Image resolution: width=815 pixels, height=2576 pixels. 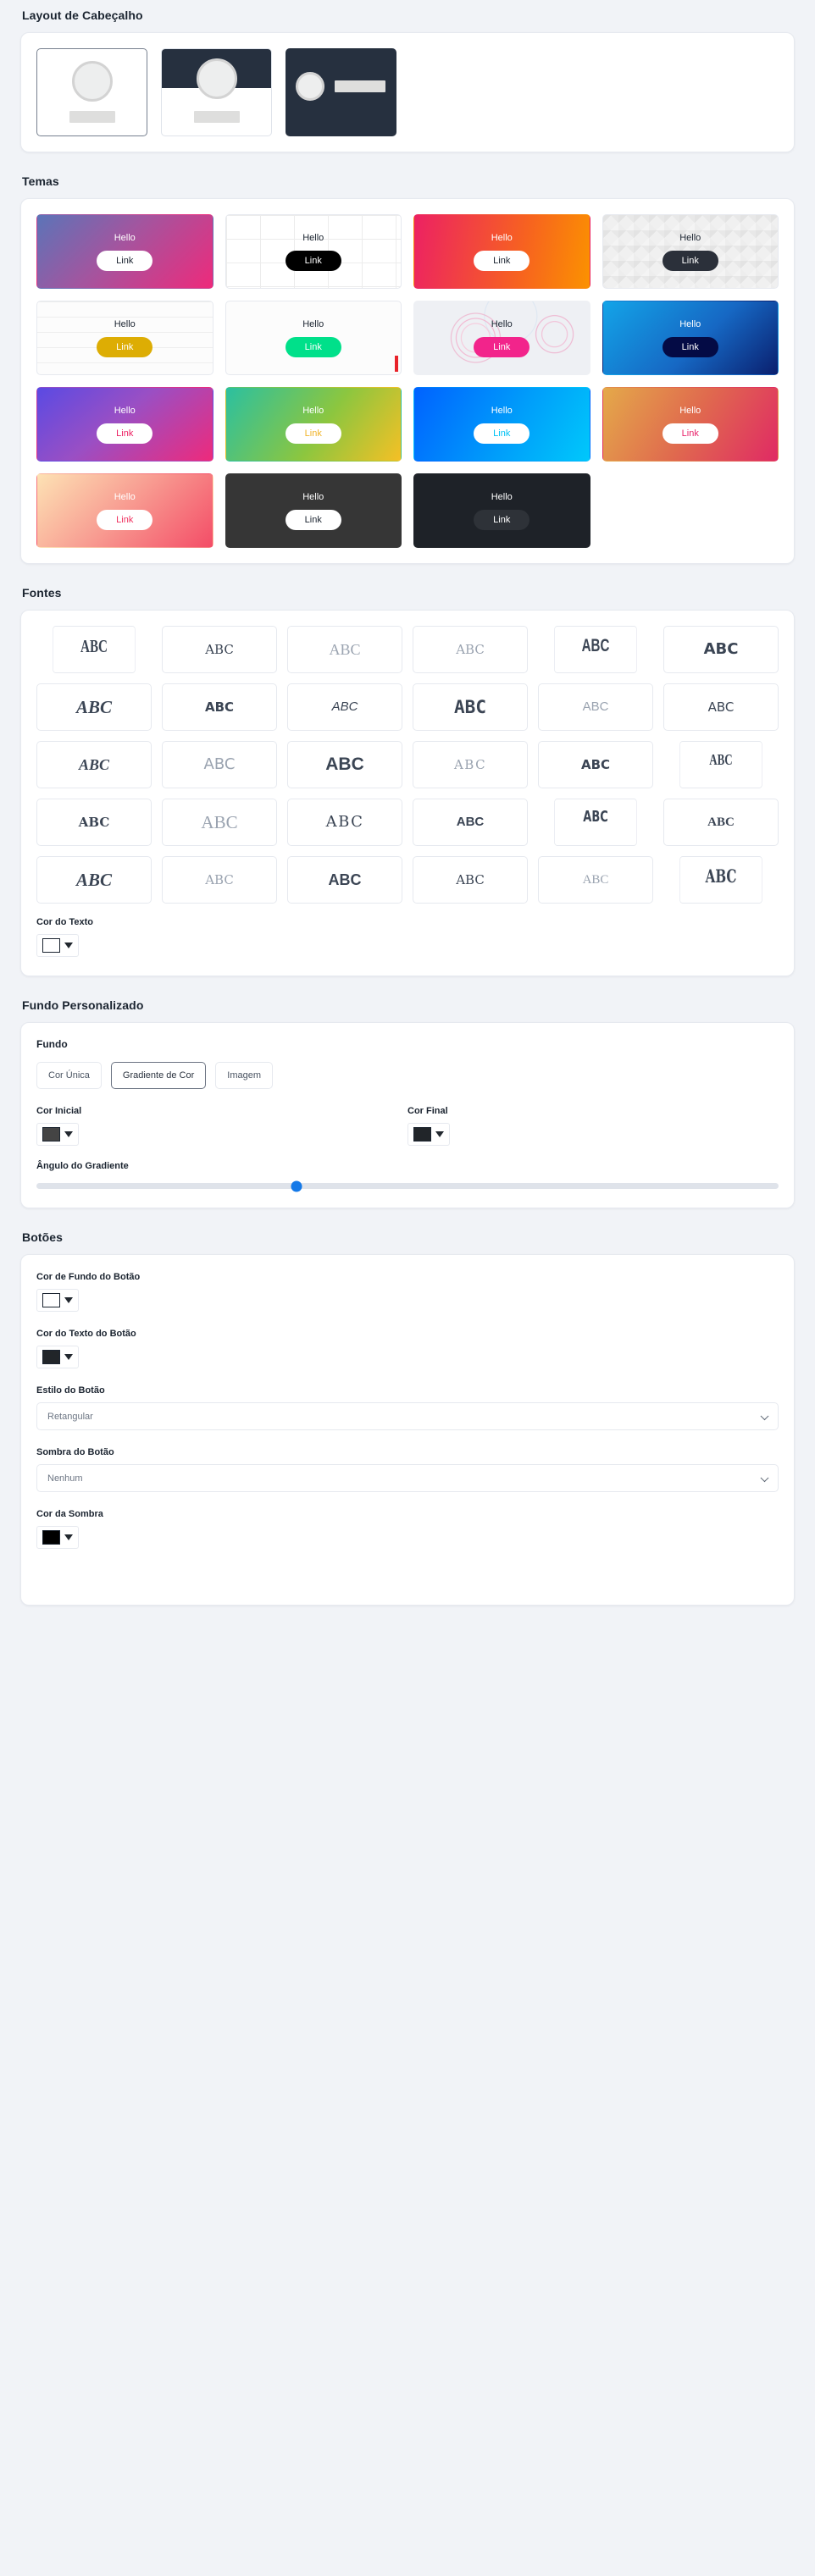 I want to click on background-mode-imagem: Imagem, so click(x=244, y=1075).